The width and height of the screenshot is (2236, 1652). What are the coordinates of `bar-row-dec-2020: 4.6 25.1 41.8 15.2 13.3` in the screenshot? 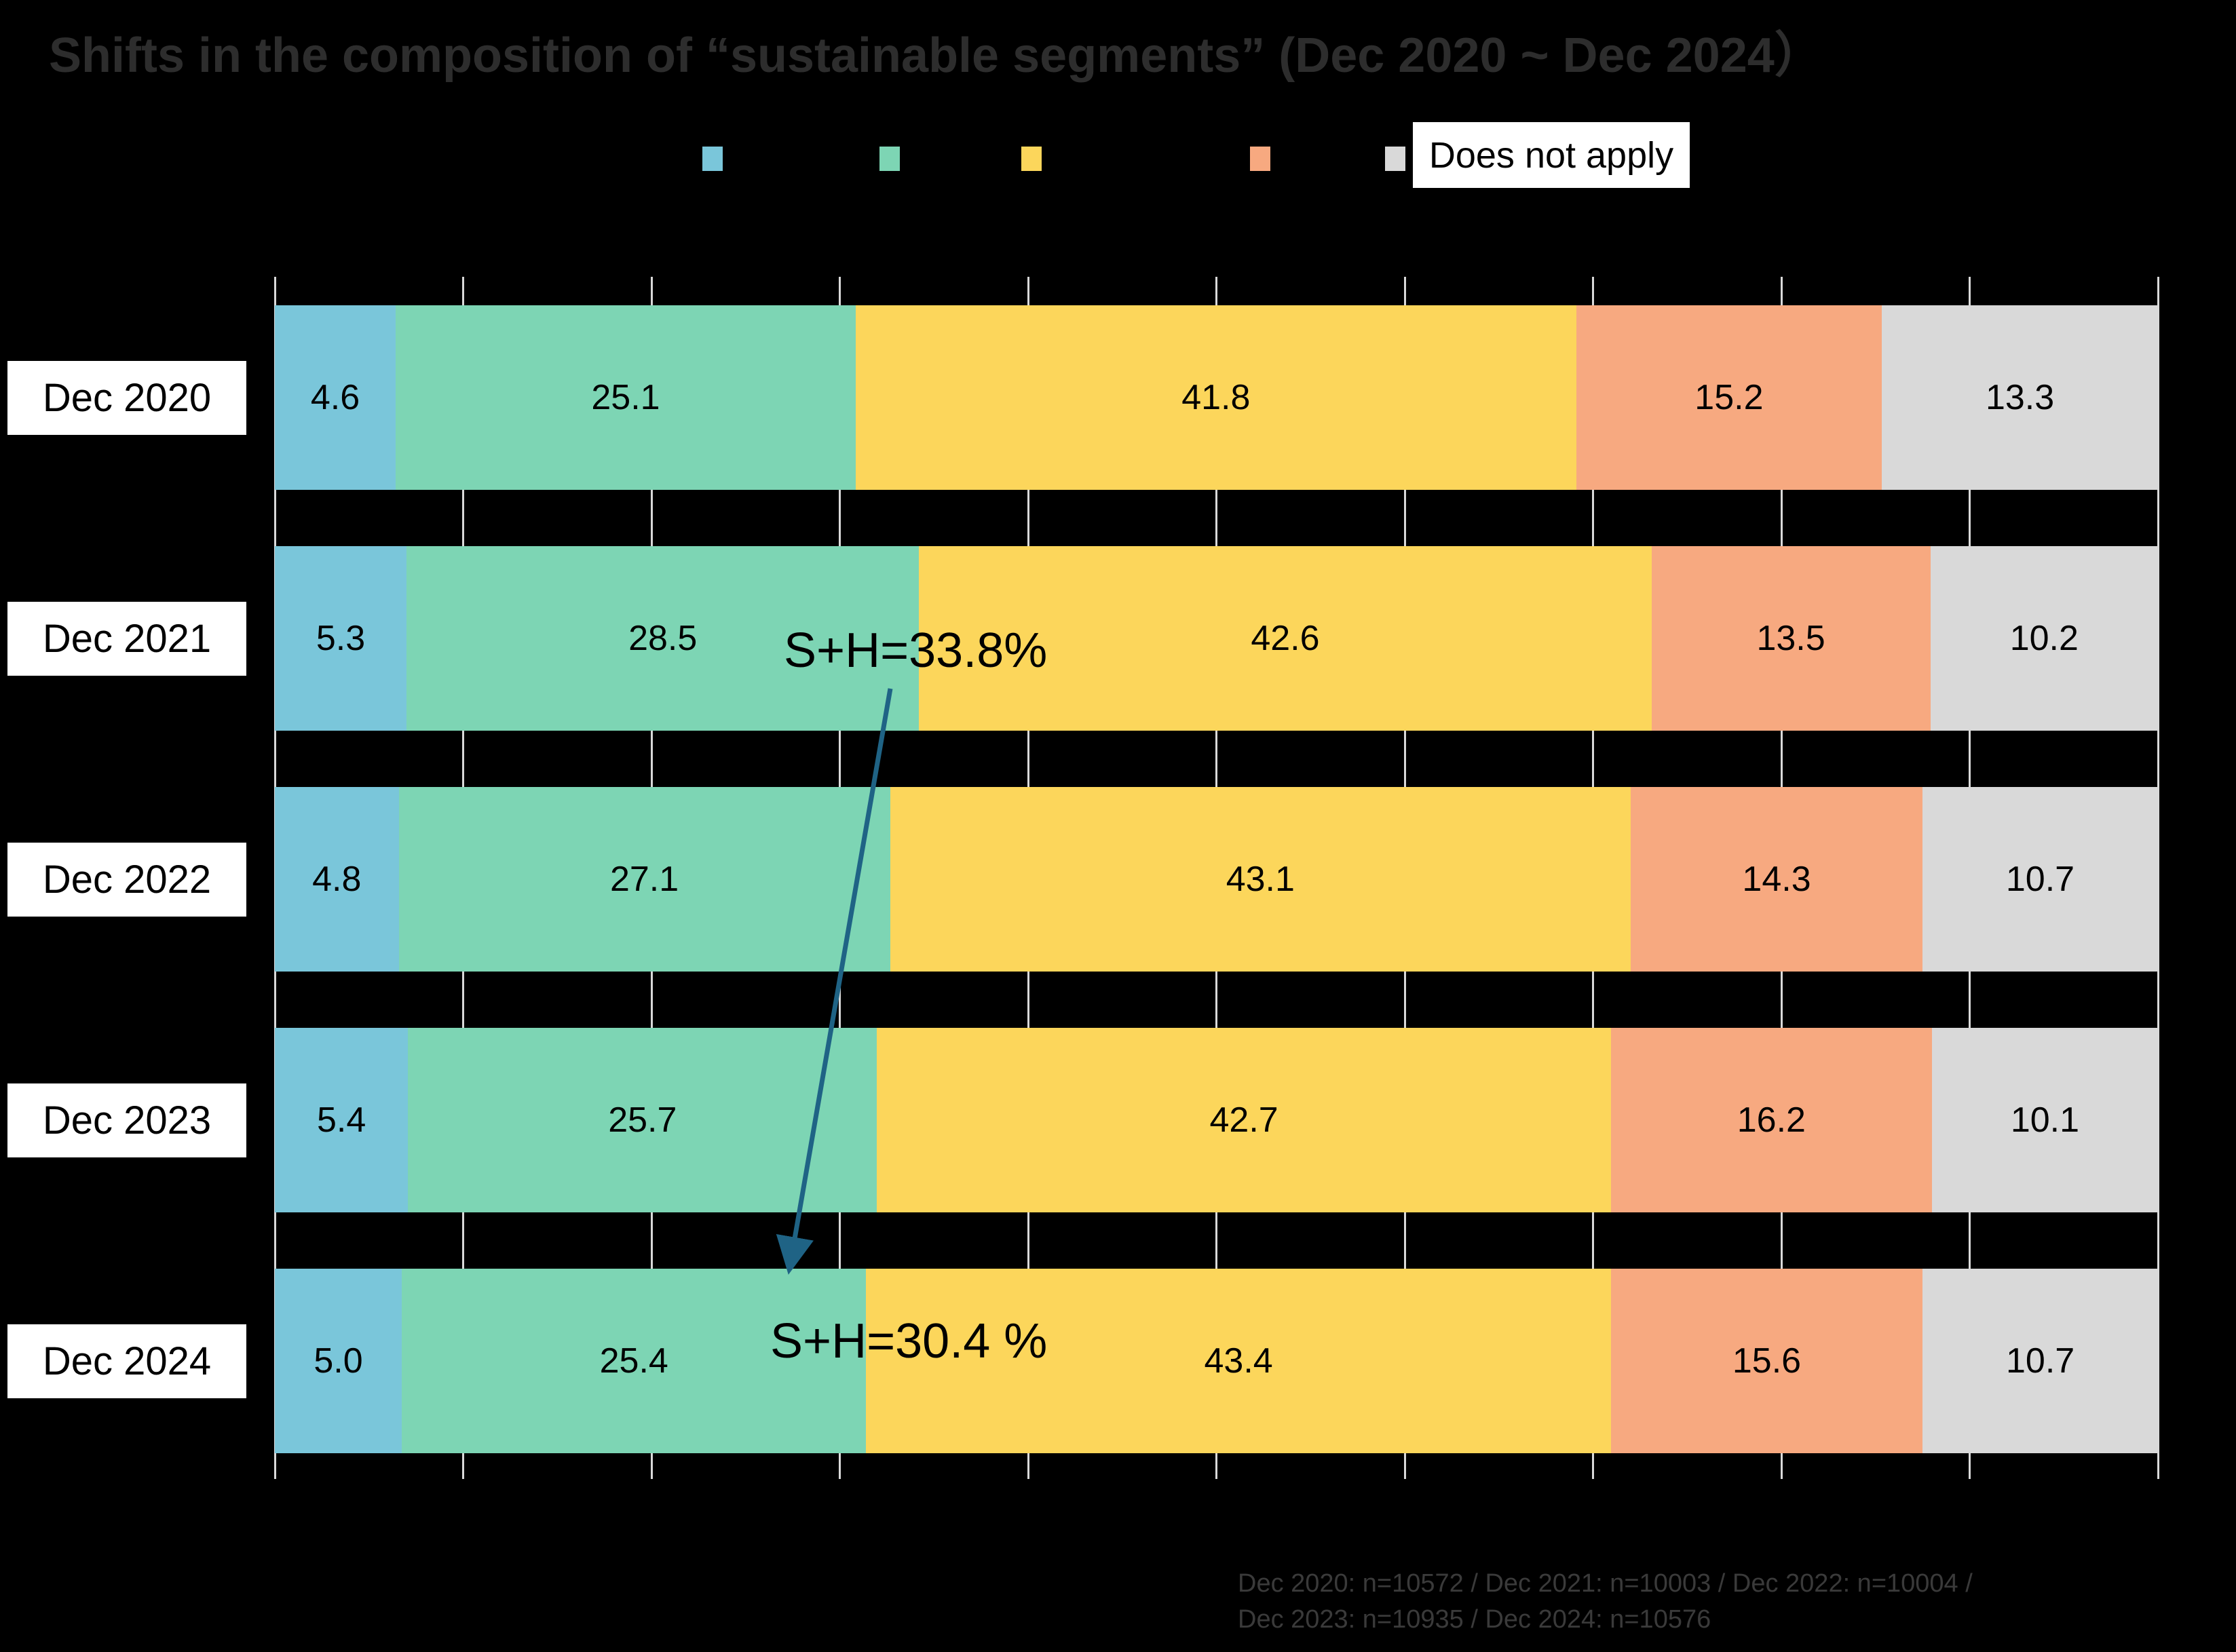 It's located at (1216, 397).